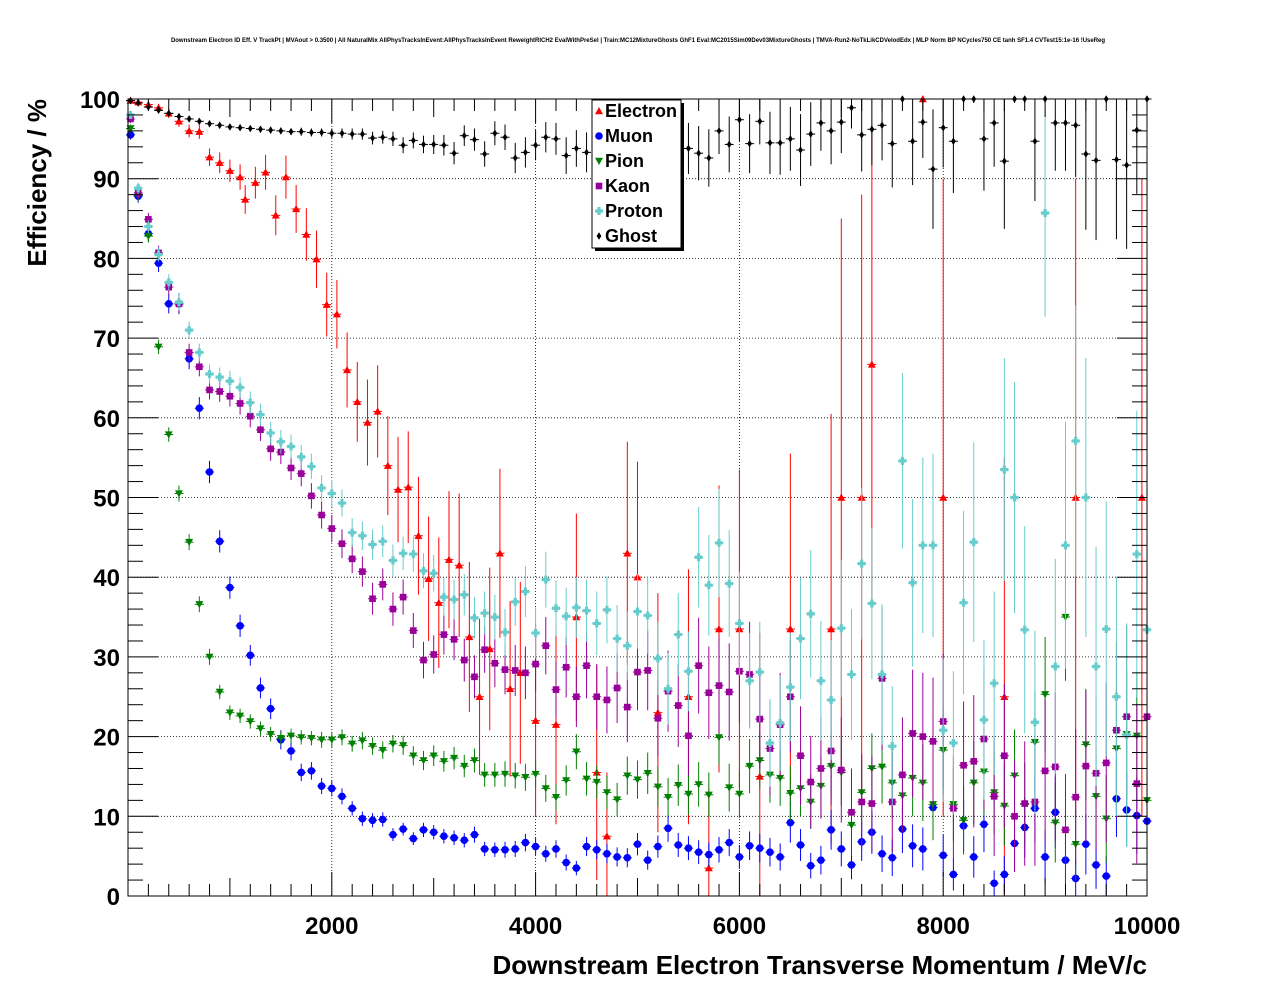 The width and height of the screenshot is (1276, 996). I want to click on x-tick-label: 2000, so click(331, 926).